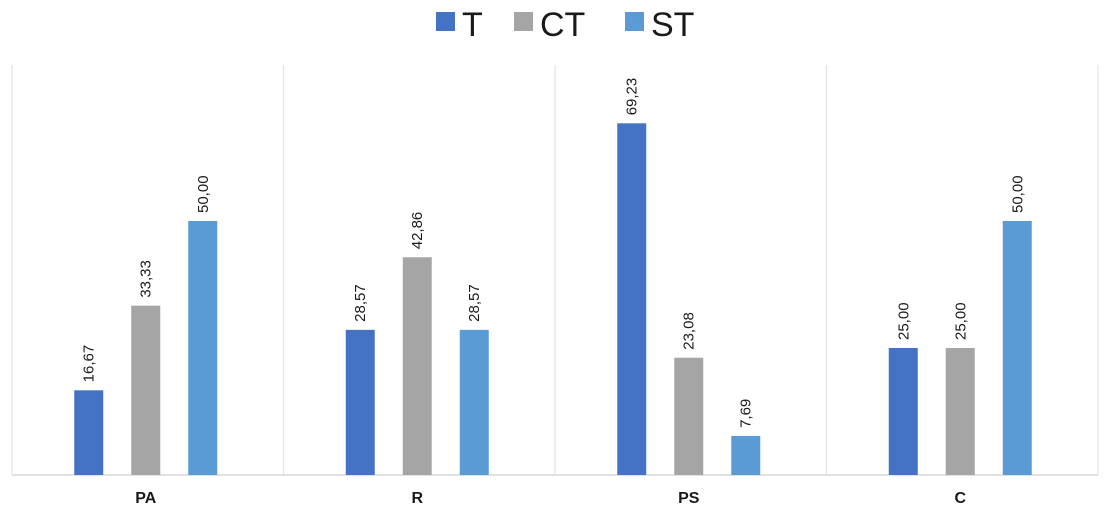 This screenshot has height=512, width=1110. What do you see at coordinates (472, 25) in the screenshot?
I see `legend-label-t: T` at bounding box center [472, 25].